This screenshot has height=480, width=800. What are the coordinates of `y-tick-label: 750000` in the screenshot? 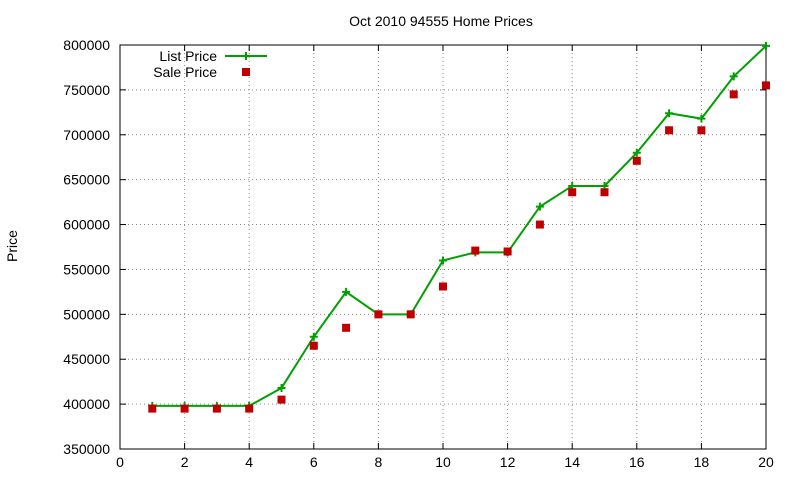 It's located at (86, 90).